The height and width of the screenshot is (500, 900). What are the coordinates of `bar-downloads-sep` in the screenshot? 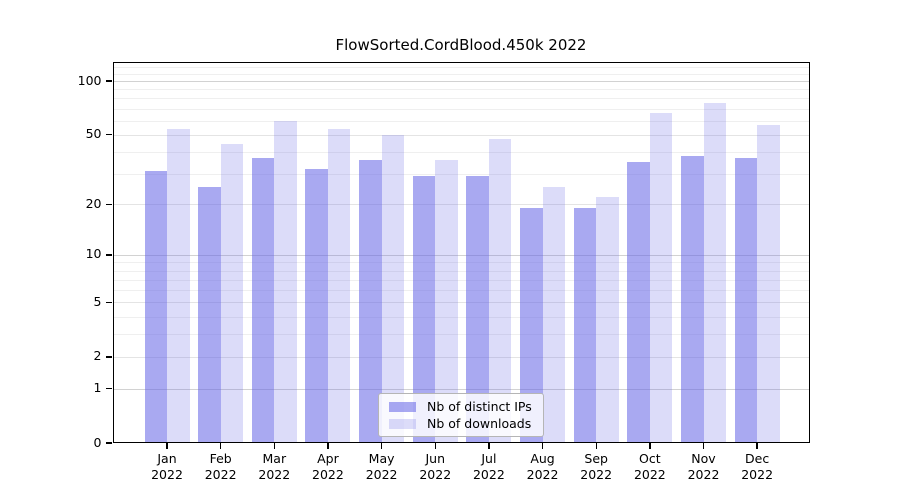 It's located at (607, 320).